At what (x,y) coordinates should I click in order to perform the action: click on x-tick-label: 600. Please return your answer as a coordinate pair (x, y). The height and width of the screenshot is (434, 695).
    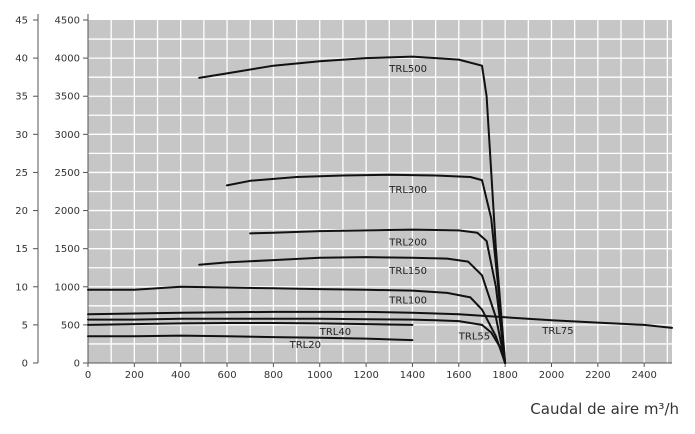
    Looking at the image, I should click on (227, 375).